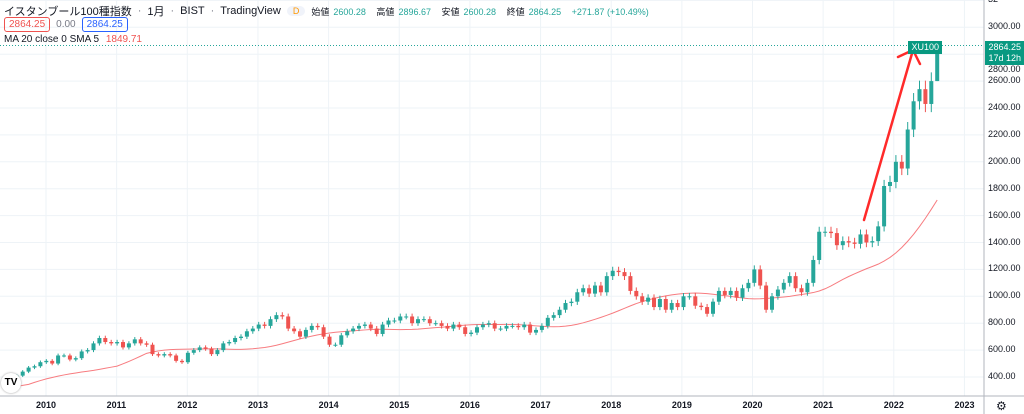  I want to click on indicator-legend: MA 20 close 0 SMA 5 1849.71, so click(73, 39).